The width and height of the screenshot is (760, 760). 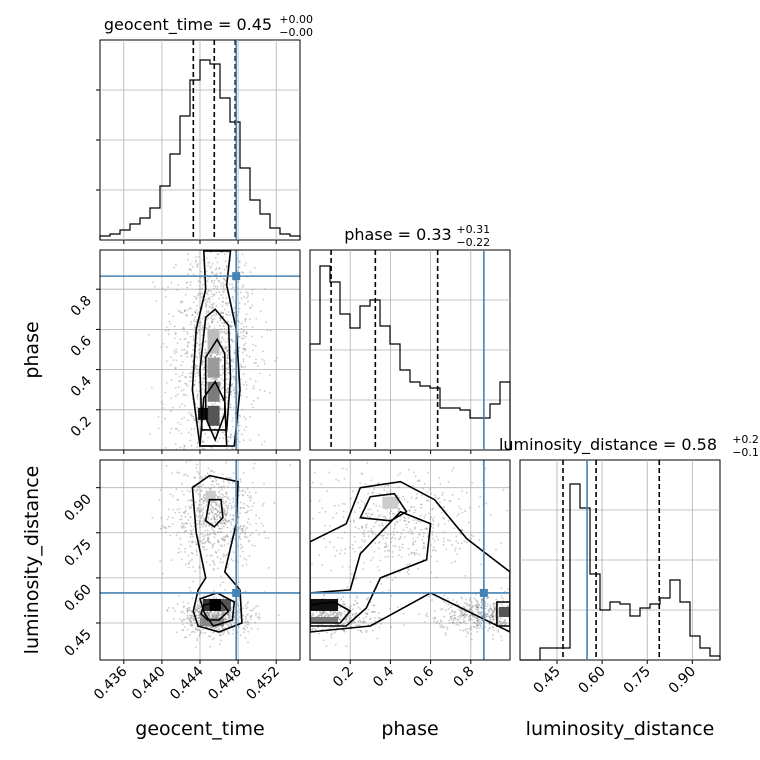 I want to click on hist-title-plus: +0.31, so click(x=473, y=229).